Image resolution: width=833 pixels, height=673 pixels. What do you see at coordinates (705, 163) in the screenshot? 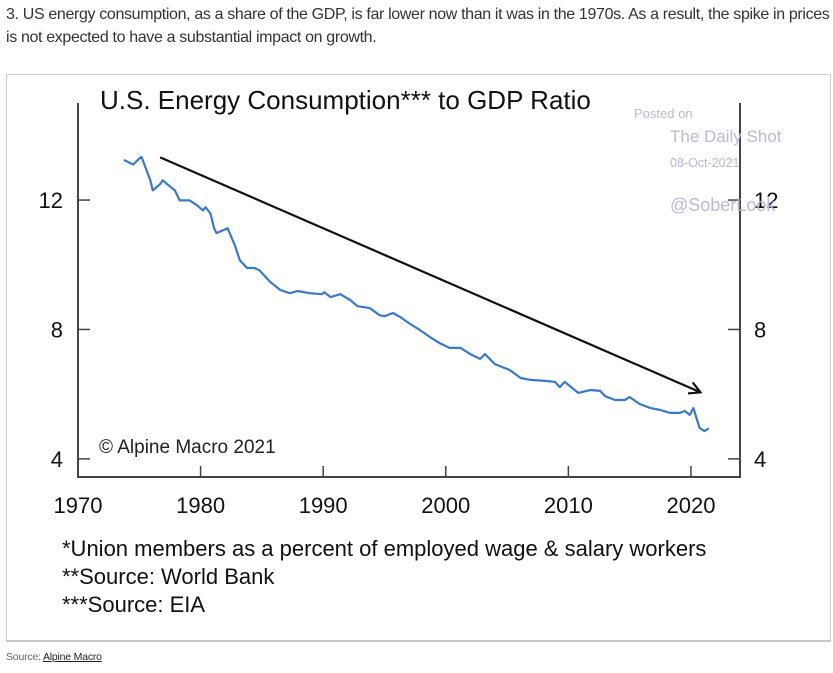
I see `watermark-date: 08-Oct-2021` at bounding box center [705, 163].